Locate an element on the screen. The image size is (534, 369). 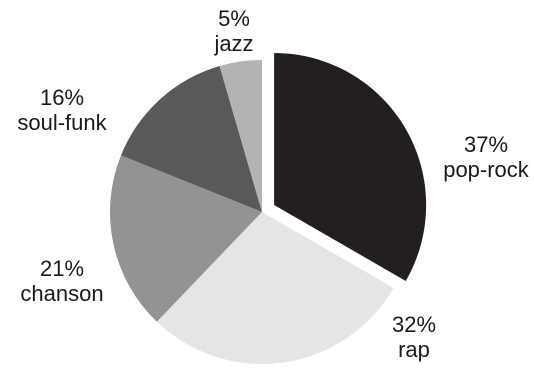
pie-value-label-soul-funk: 16% is located at coordinates (62, 97).